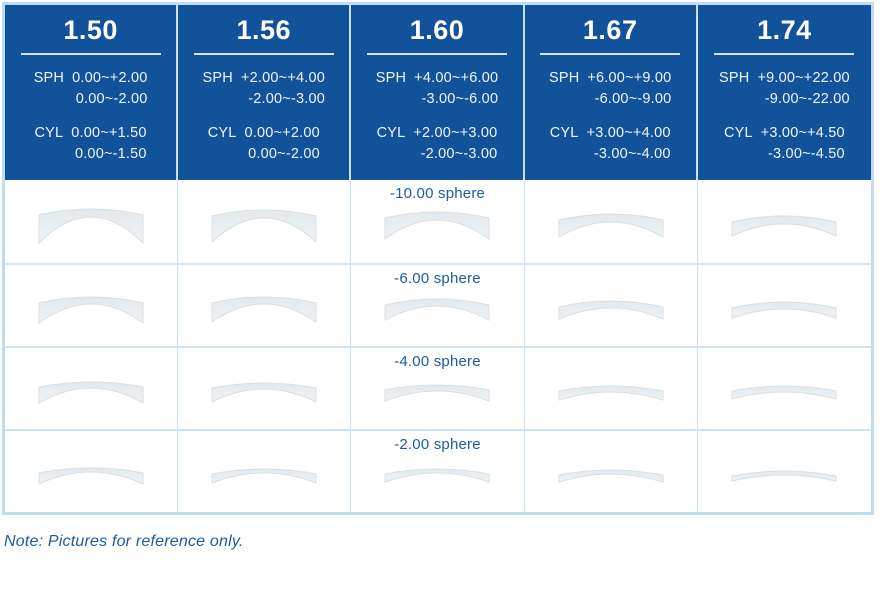 This screenshot has height=612, width=880. What do you see at coordinates (456, 78) in the screenshot?
I see `sph-plus-range: +4.00~+6.00` at bounding box center [456, 78].